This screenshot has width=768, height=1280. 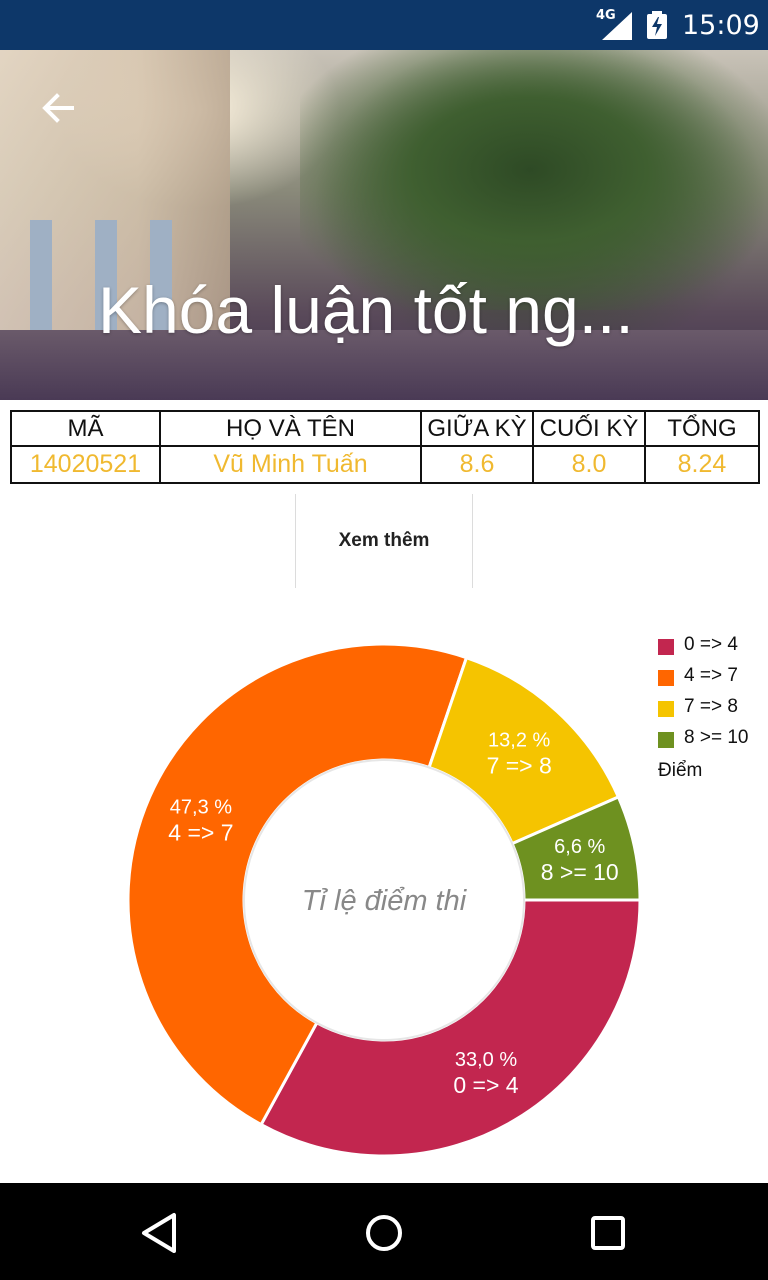 What do you see at coordinates (589, 428) in the screenshot?
I see `header-final: CUỐI KỲ` at bounding box center [589, 428].